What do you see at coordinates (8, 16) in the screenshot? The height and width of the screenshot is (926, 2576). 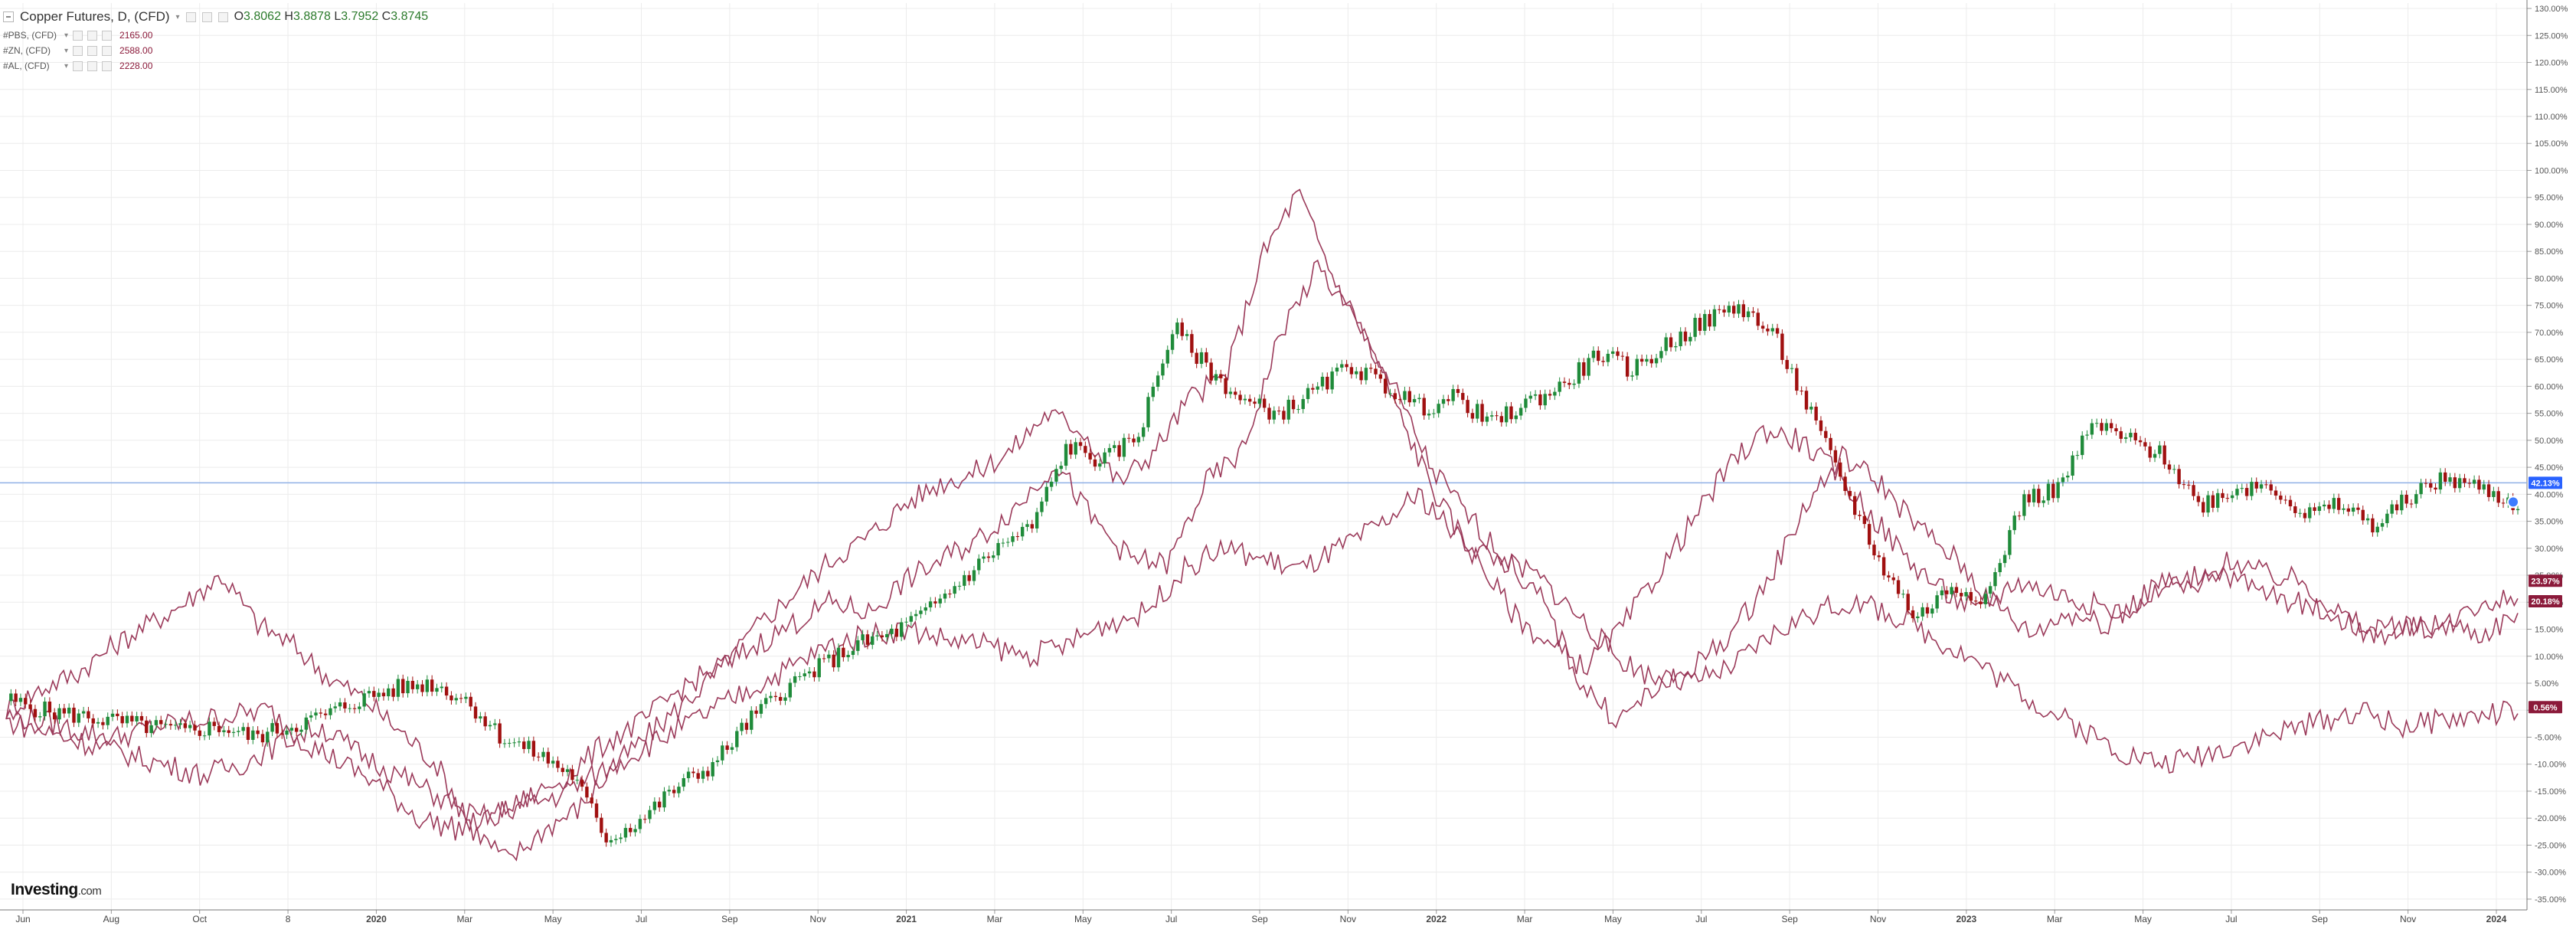 I see `collapse-legend-icon` at bounding box center [8, 16].